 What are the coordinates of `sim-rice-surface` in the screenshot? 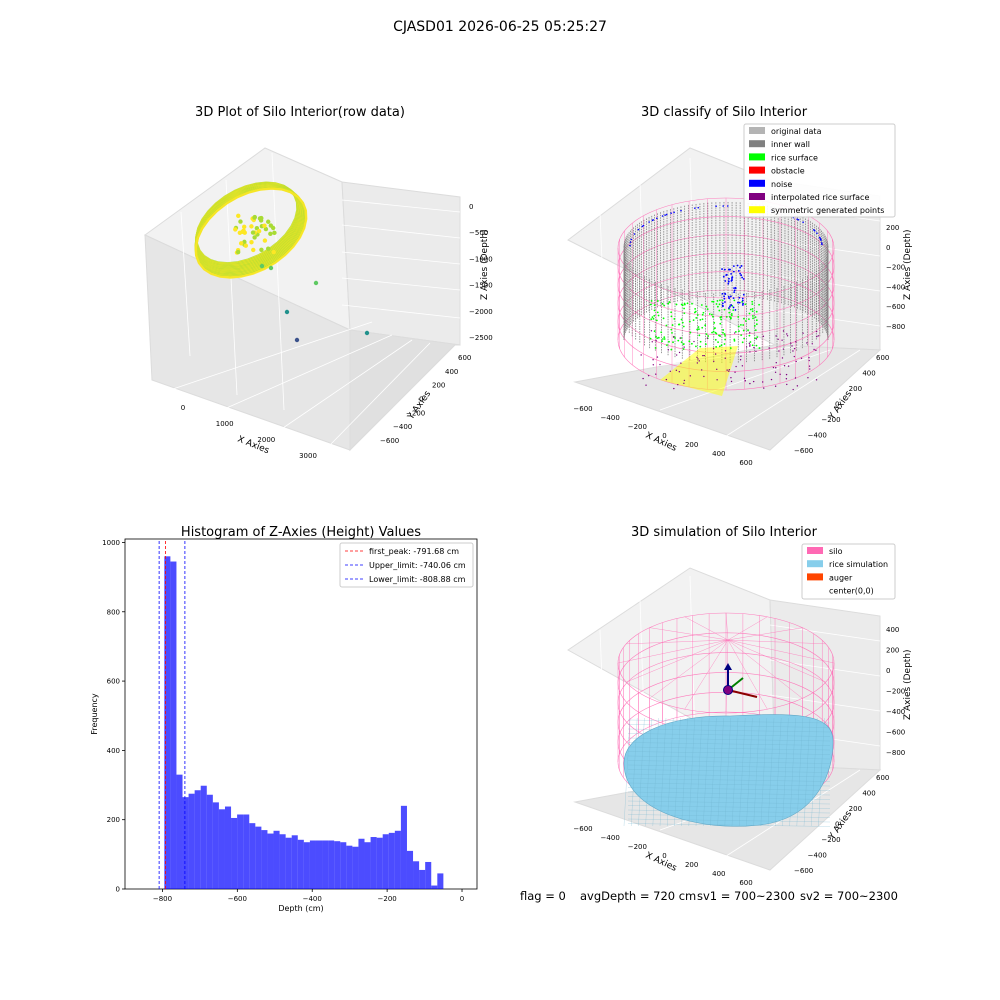 It's located at (728, 770).